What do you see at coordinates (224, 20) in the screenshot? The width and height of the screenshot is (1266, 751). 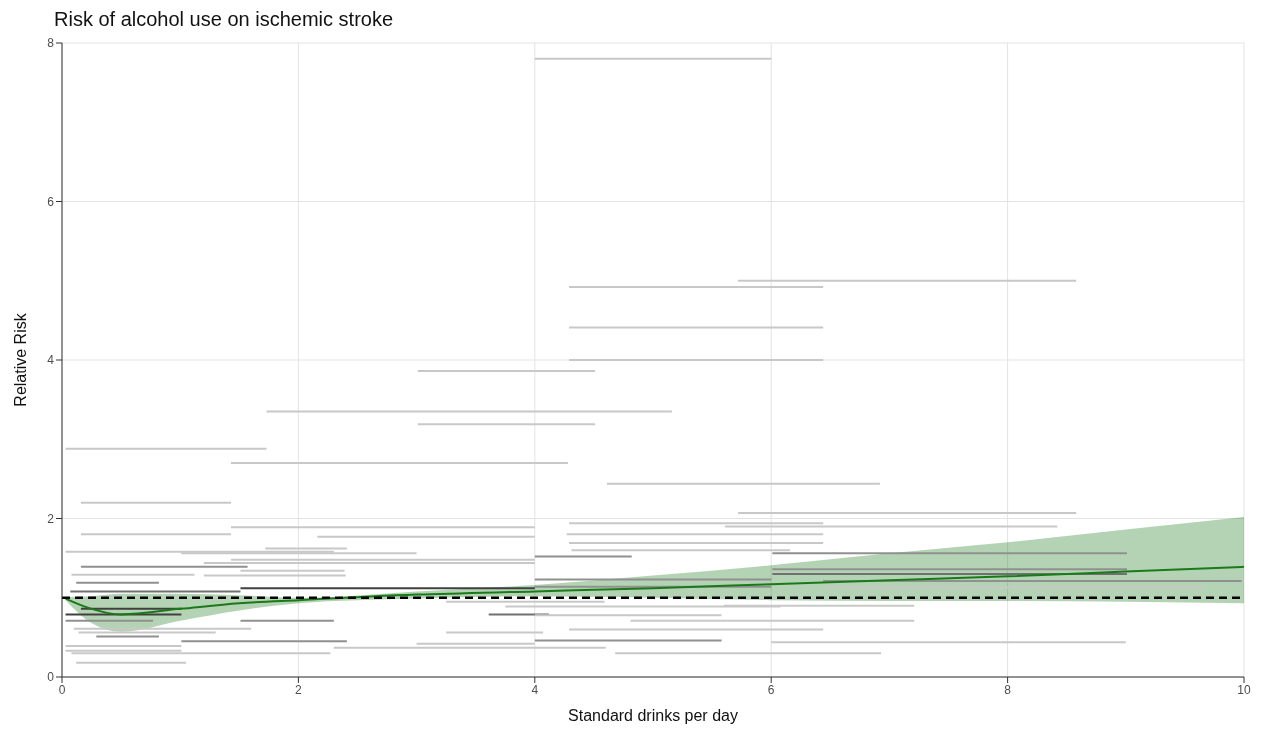 I see `chart-title: Risk of alcohol use on ischemic stroke` at bounding box center [224, 20].